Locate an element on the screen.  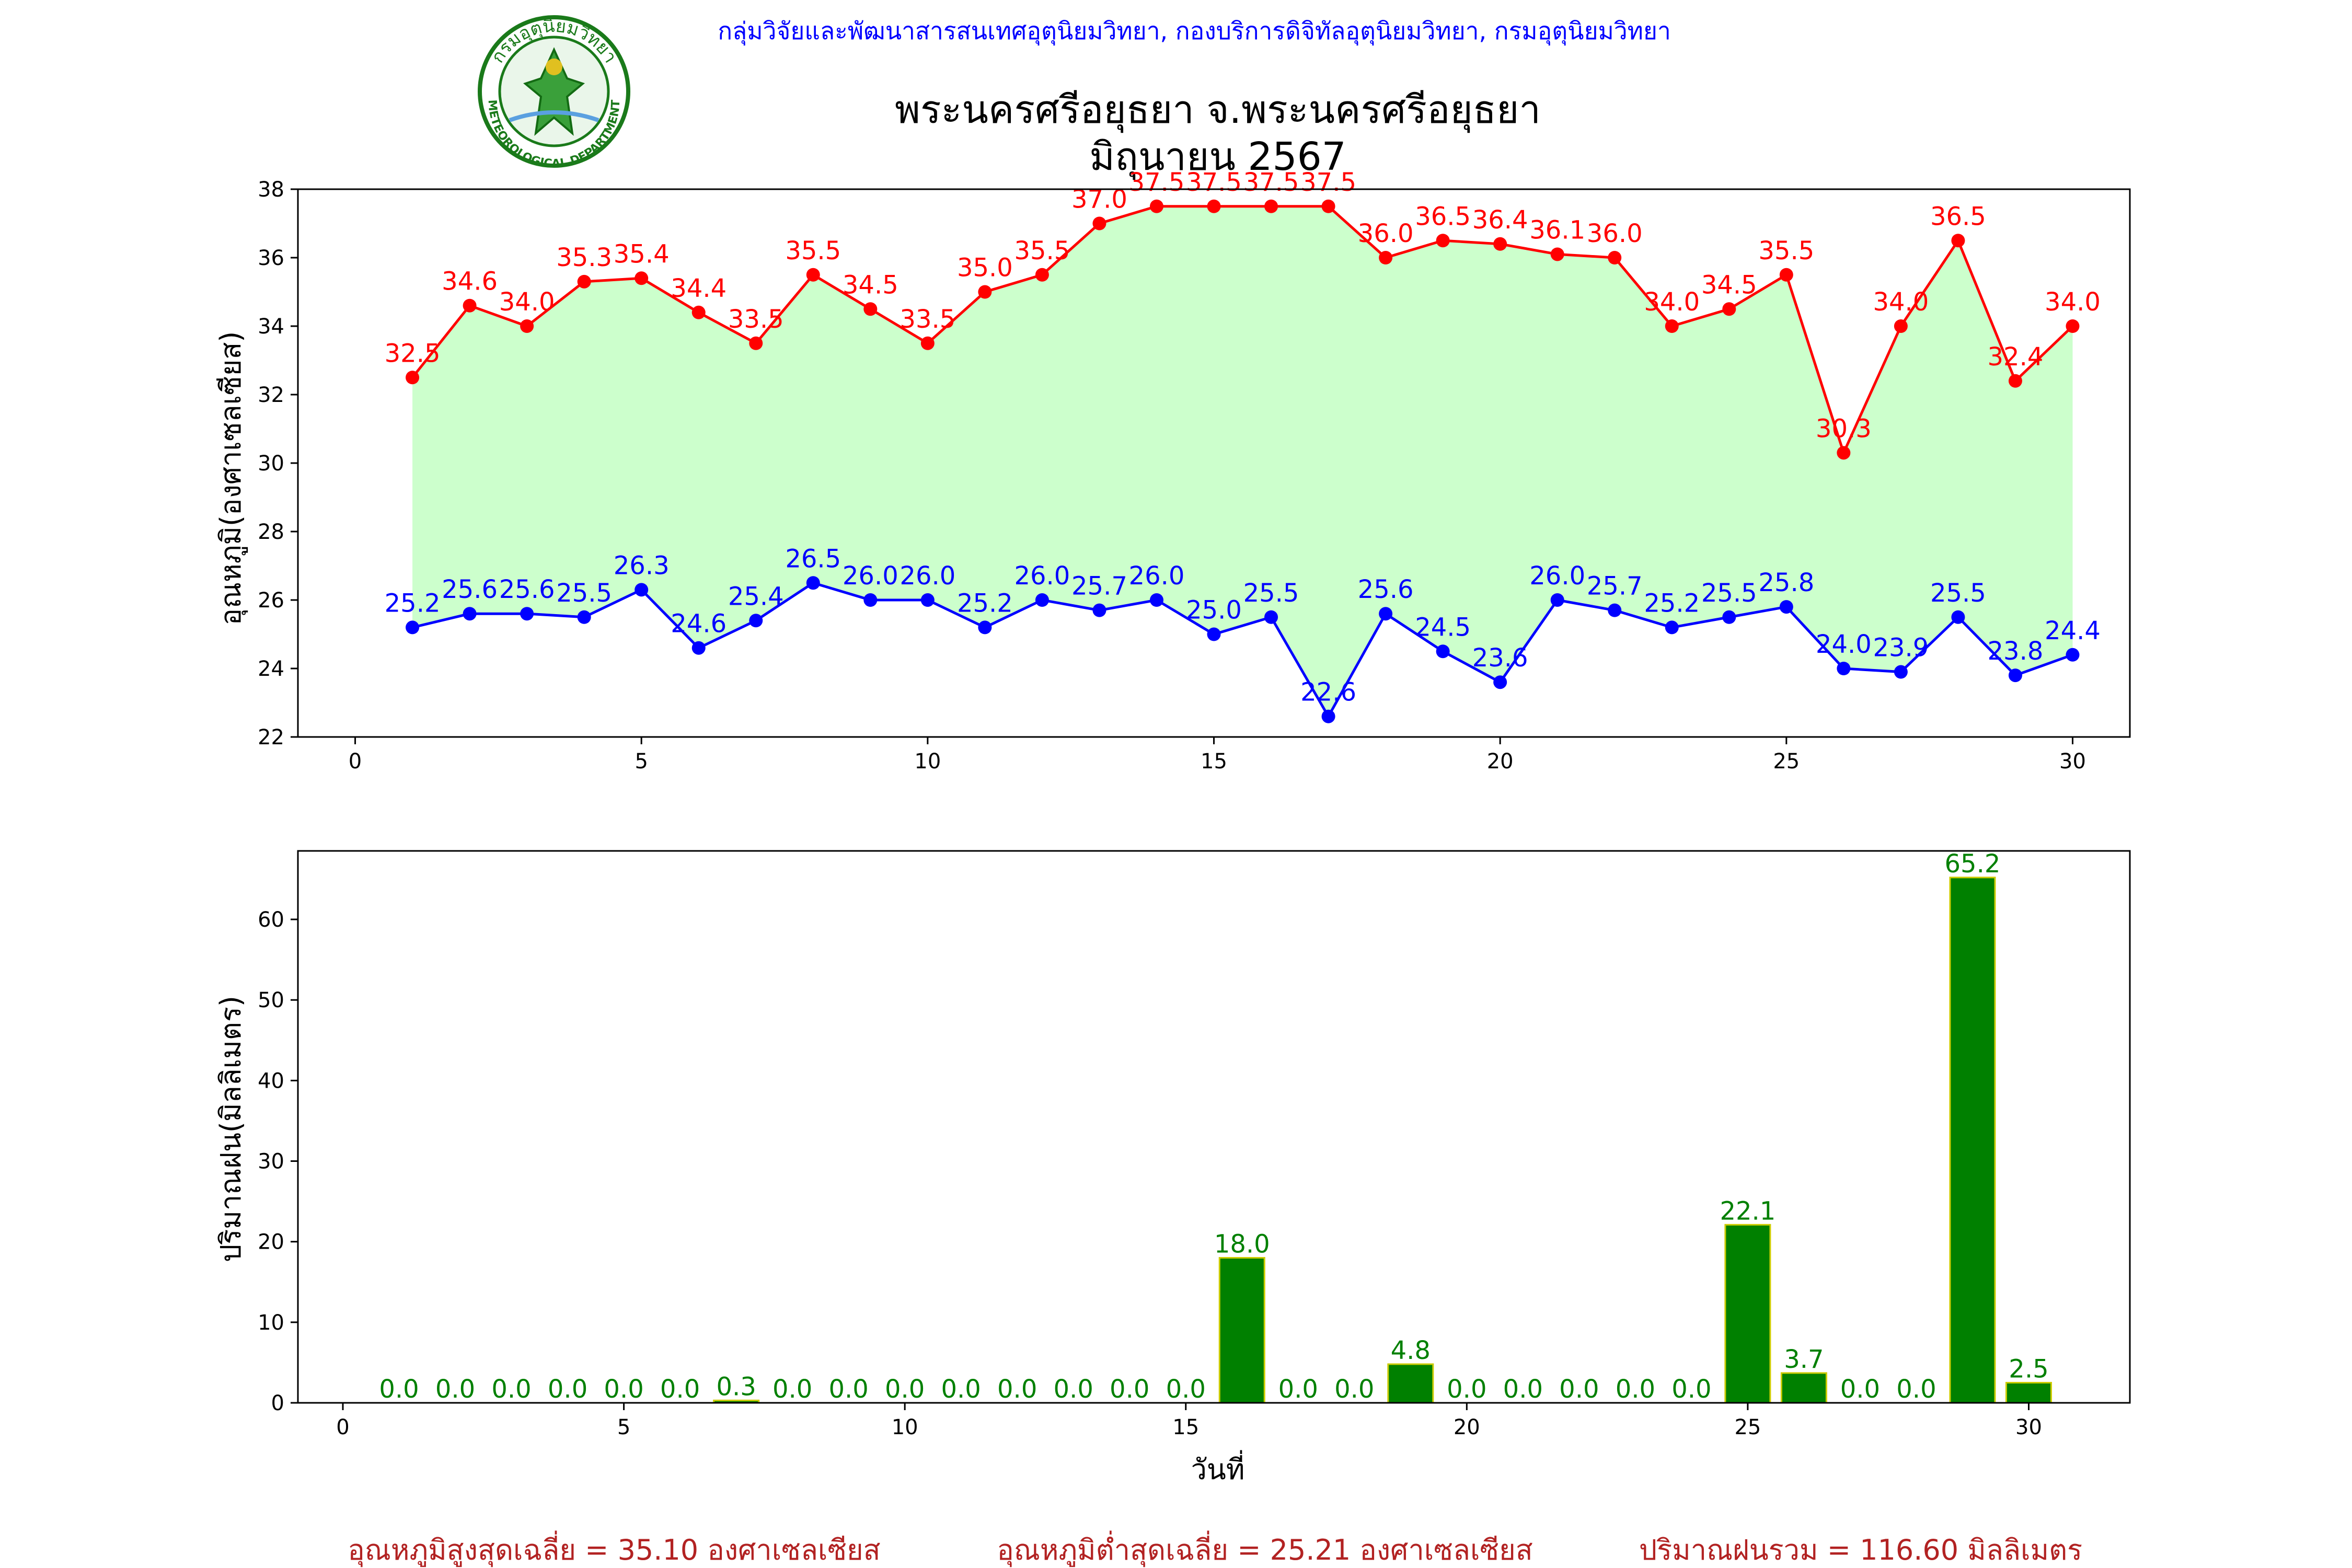
min-temperature-label: 26.5 is located at coordinates (813, 558).